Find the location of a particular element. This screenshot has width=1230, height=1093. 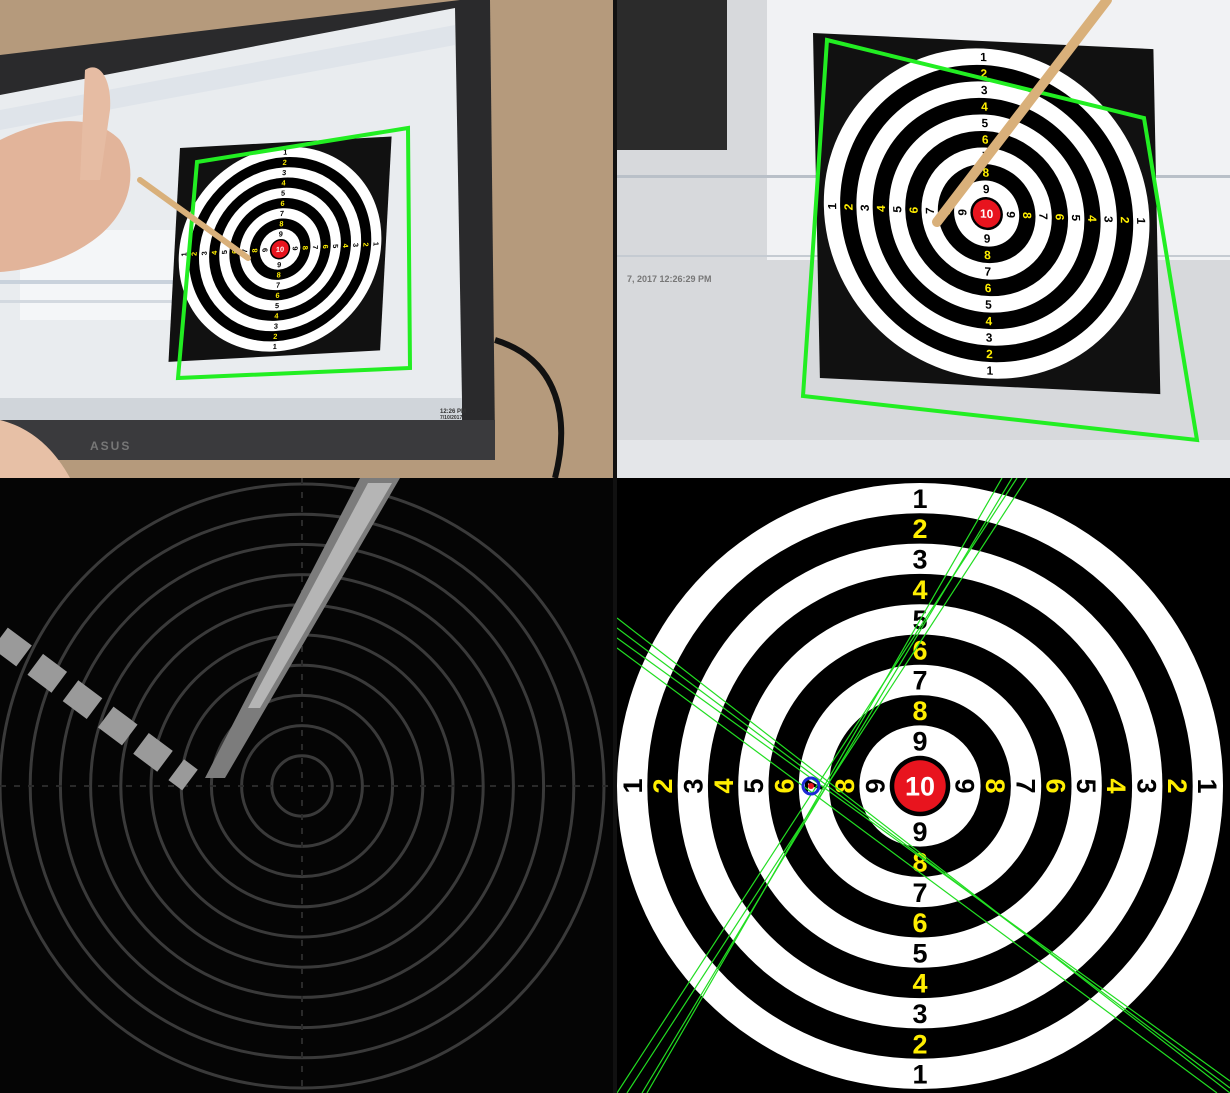

camera-target: 11112222333344445555666677778888999910 is located at coordinates (280, 249).